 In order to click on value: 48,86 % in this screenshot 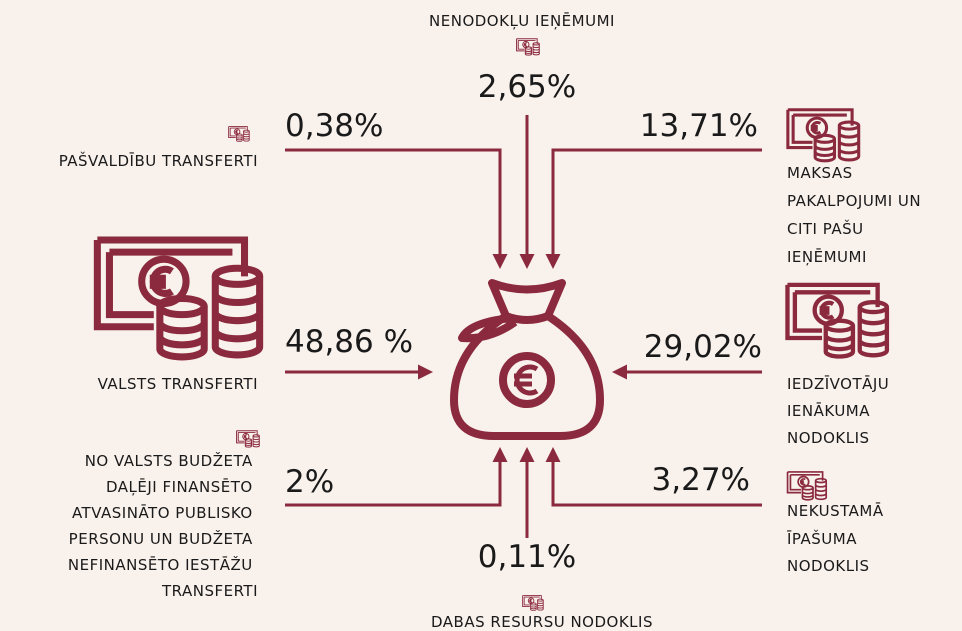, I will do `click(349, 342)`.